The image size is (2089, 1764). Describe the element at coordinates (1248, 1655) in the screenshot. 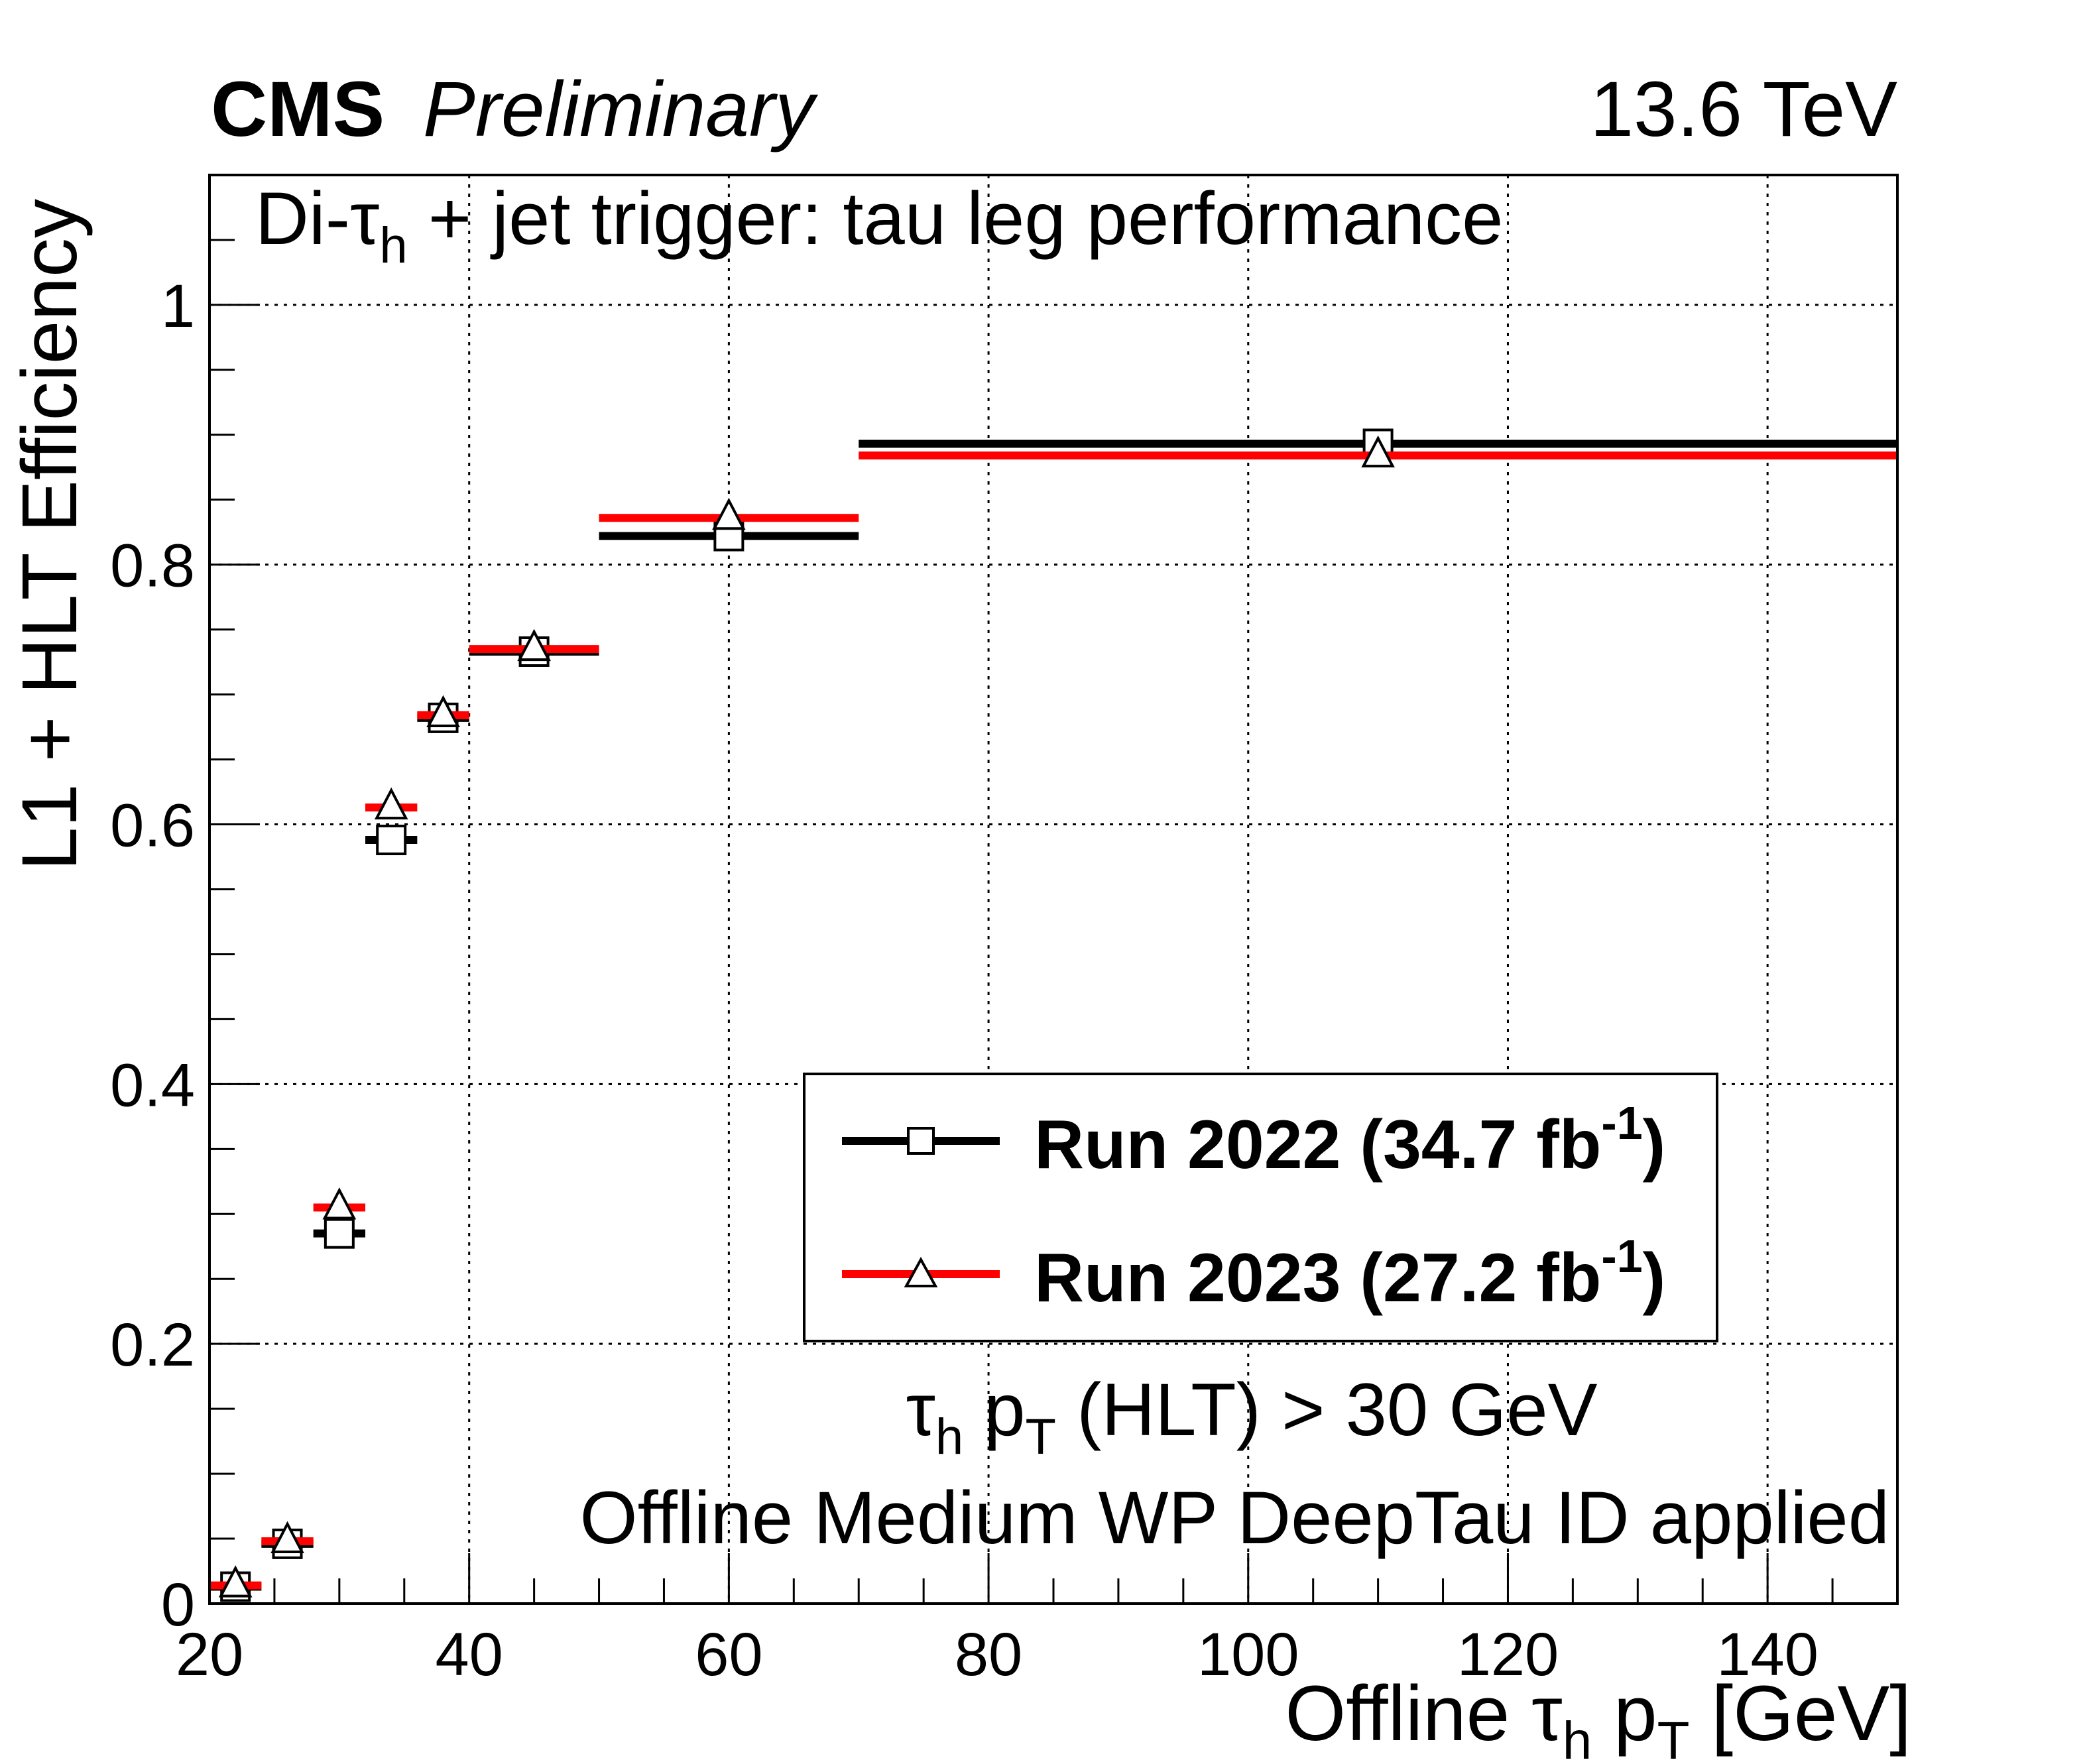

I see `x-tick-label: 100` at that location.